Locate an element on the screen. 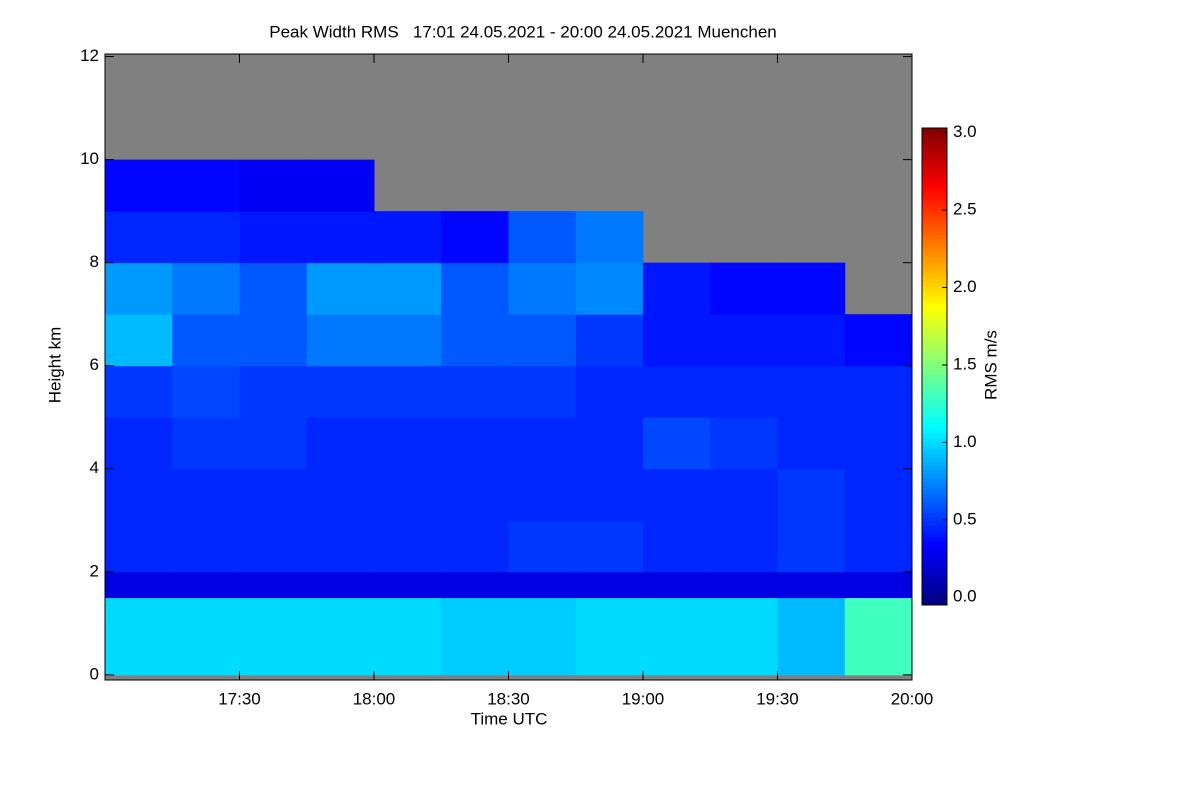 This screenshot has width=1200, height=800. x-tick-label: 18:30 is located at coordinates (508, 698).